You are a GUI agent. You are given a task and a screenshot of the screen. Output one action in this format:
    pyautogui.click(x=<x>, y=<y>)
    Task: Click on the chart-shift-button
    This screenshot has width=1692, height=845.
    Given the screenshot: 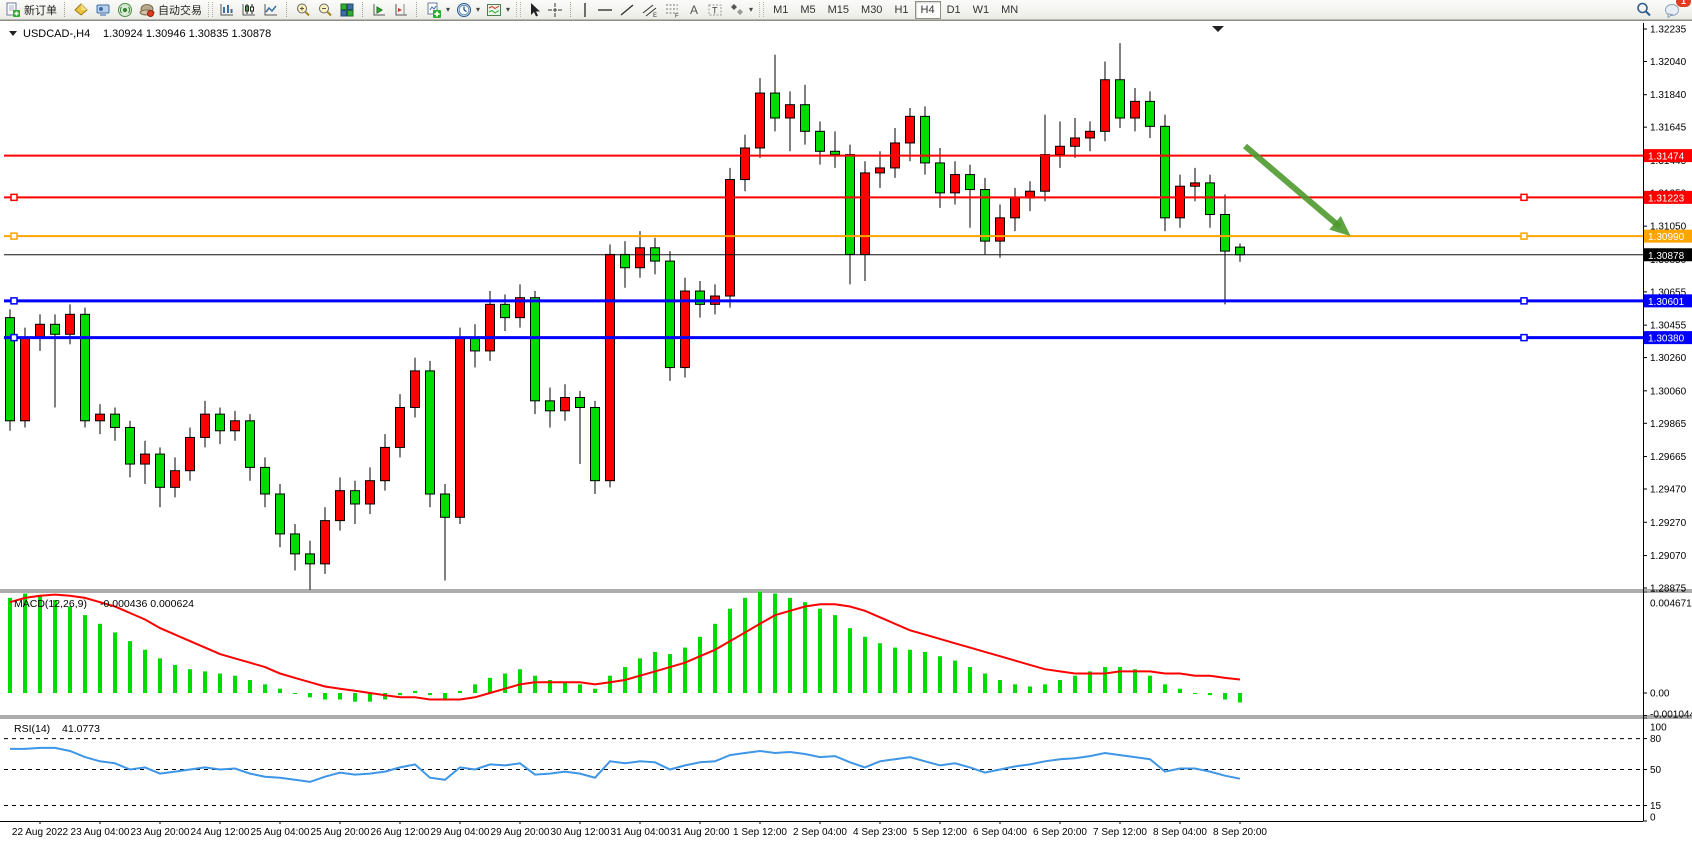 What is the action you would take?
    pyautogui.click(x=401, y=10)
    